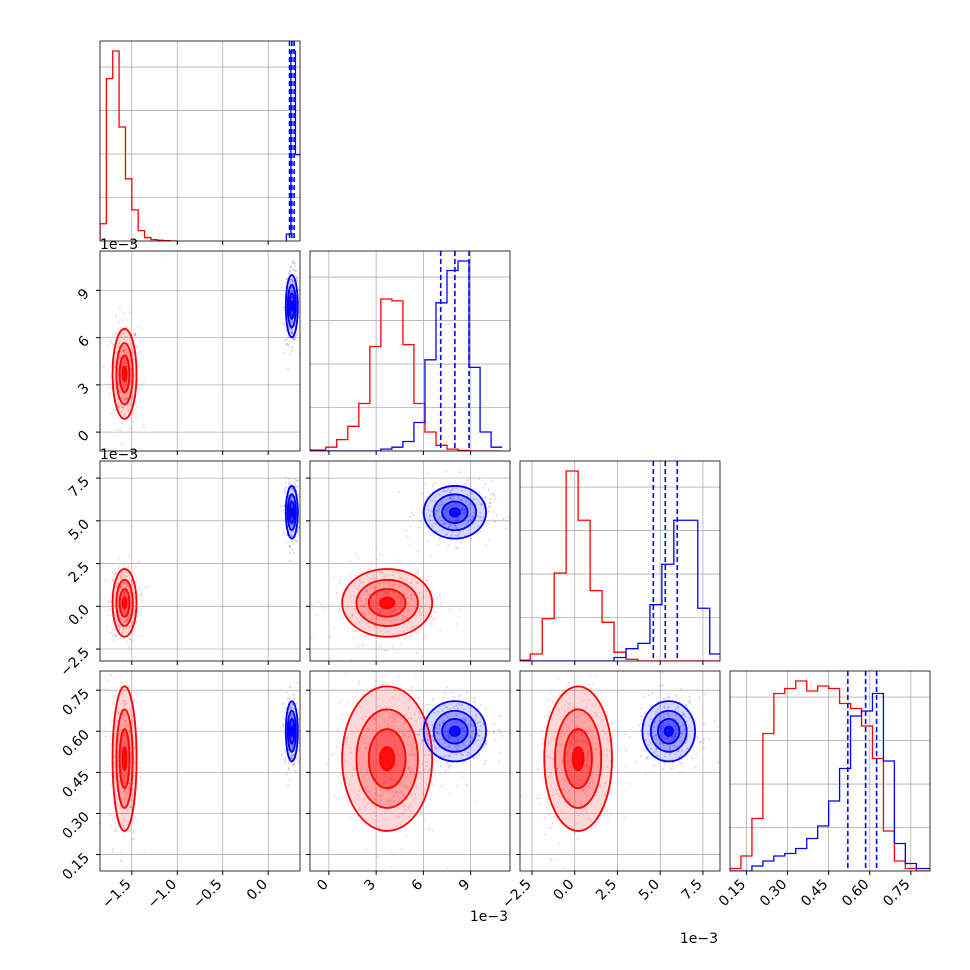  Describe the element at coordinates (896, 893) in the screenshot. I see `tick-label-x: 0.75` at that location.